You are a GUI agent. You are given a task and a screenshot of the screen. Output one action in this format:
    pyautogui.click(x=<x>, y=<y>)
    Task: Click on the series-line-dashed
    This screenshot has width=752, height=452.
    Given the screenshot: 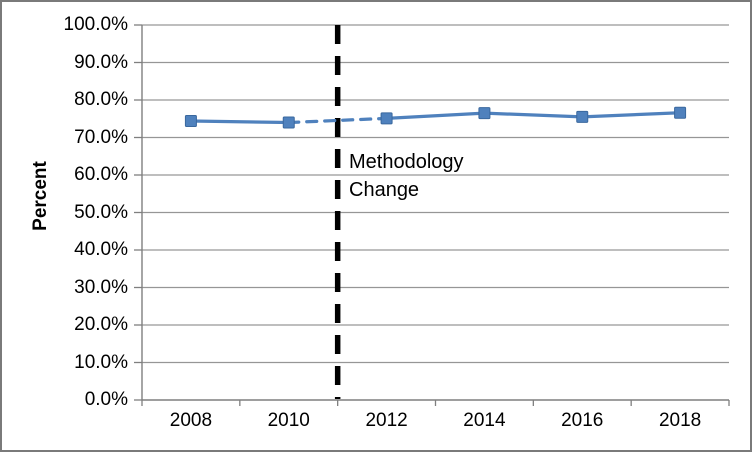 What is the action you would take?
    pyautogui.click(x=338, y=120)
    